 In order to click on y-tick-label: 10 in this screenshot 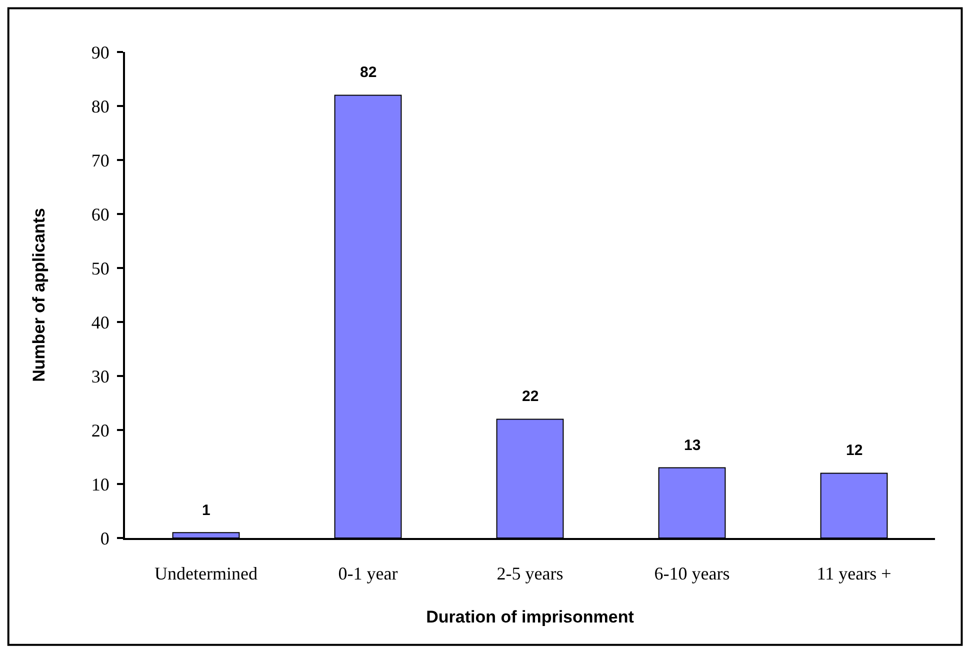, I will do `click(100, 484)`.